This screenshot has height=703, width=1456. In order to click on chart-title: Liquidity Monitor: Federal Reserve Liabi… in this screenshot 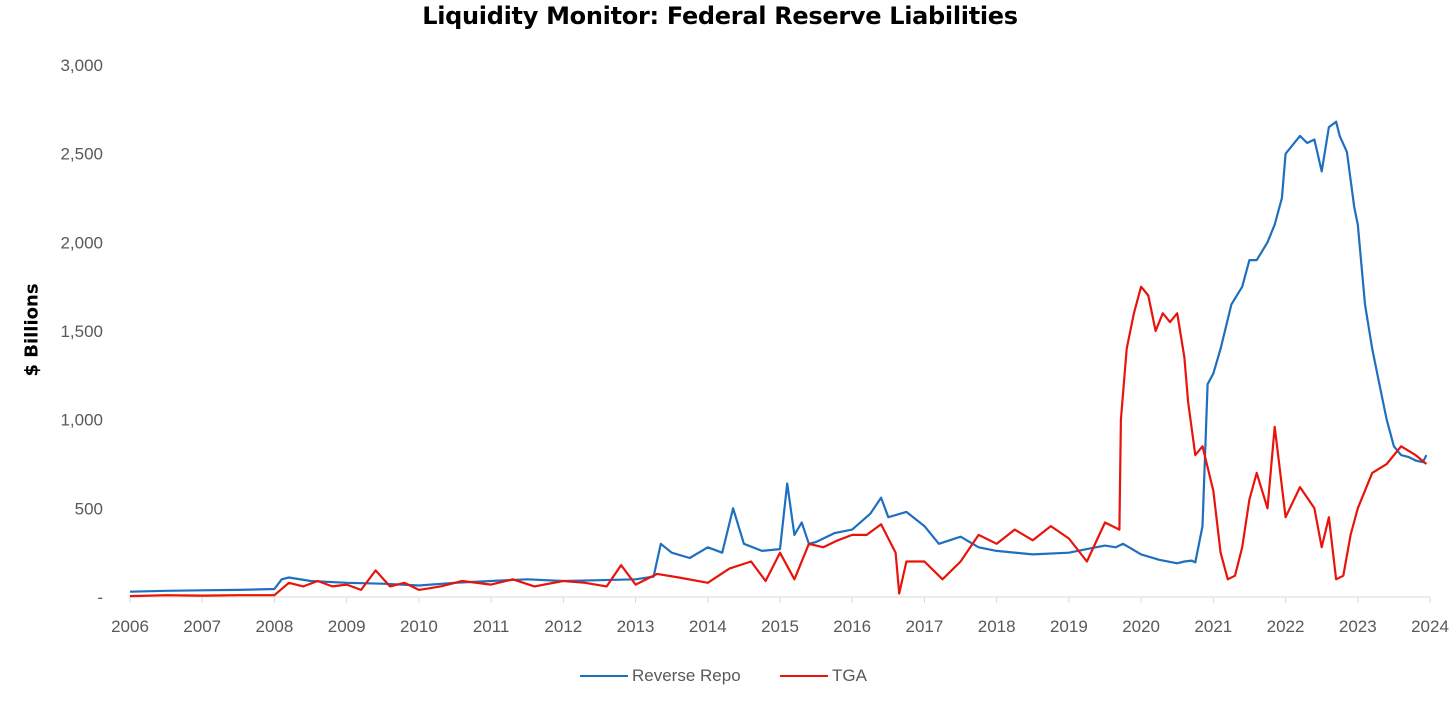, I will do `click(720, 16)`.